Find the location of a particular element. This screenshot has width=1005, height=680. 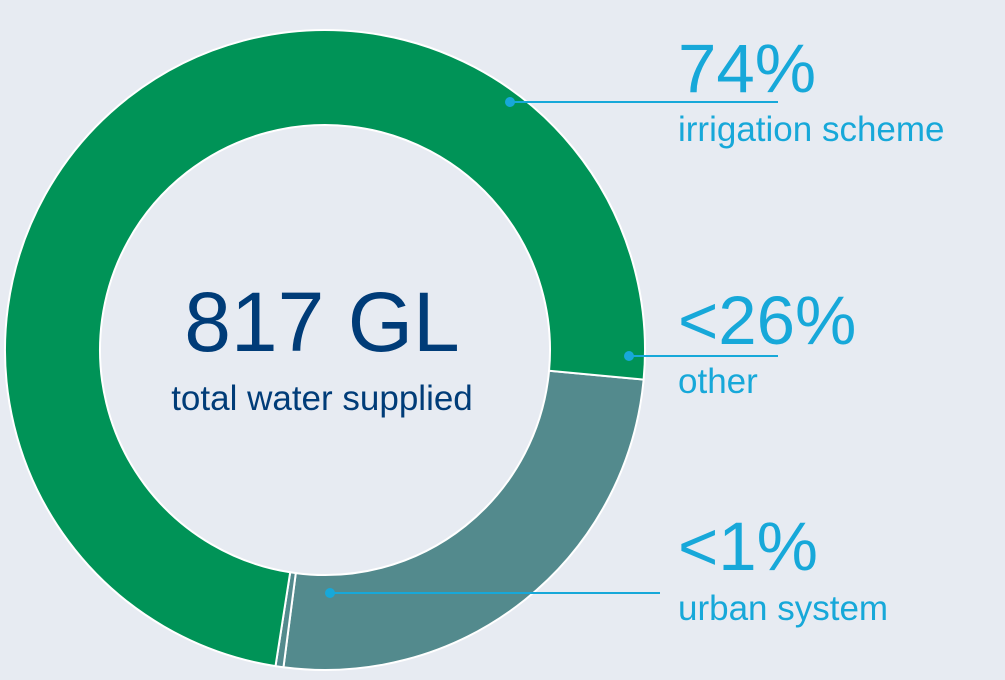

center-total-label: total water supplied is located at coordinates (322, 398).